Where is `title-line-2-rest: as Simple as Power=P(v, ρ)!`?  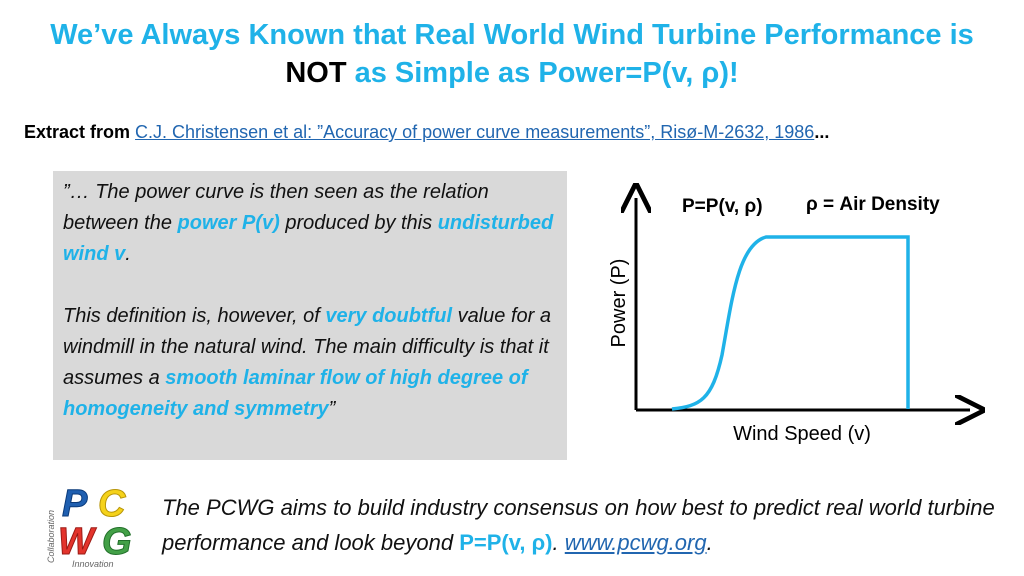
title-line-2-rest: as Simple as Power=P(v, ρ)! is located at coordinates (546, 73).